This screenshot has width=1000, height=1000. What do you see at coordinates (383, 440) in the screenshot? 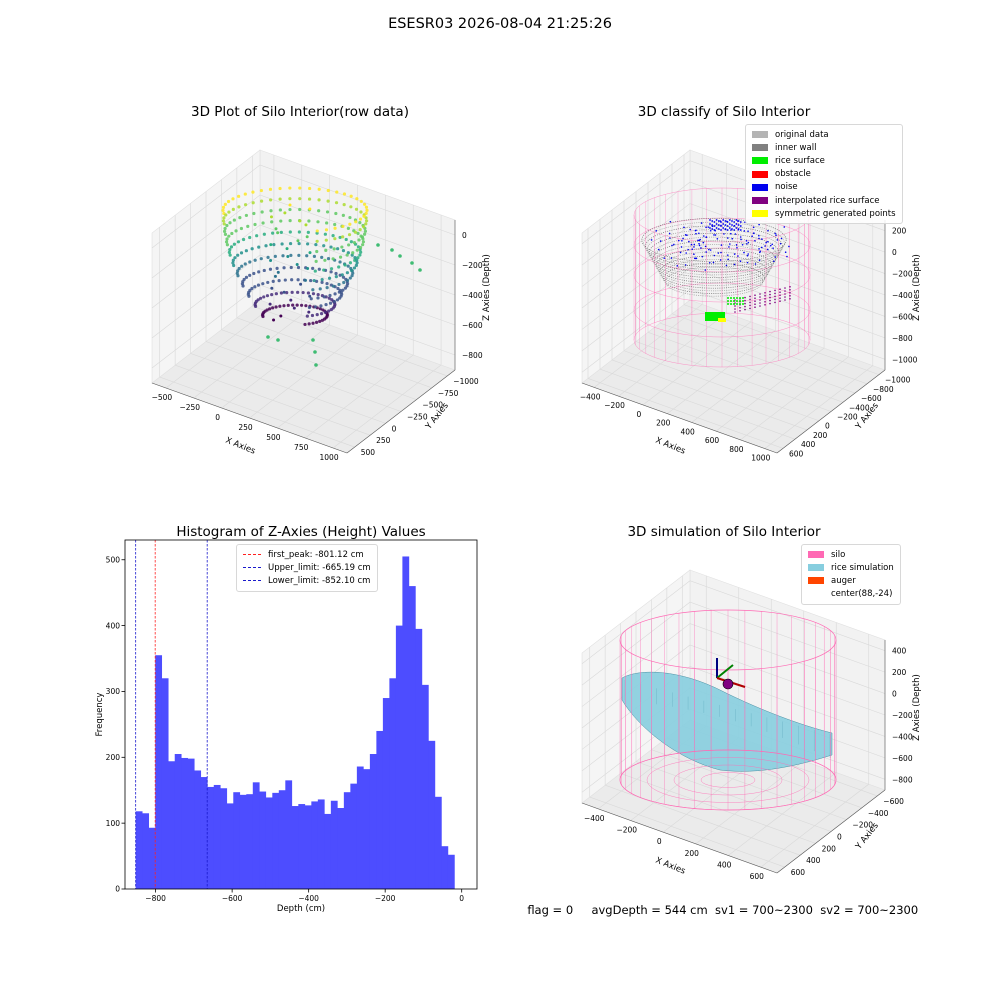
I see `y-tick-label: 250` at bounding box center [383, 440].